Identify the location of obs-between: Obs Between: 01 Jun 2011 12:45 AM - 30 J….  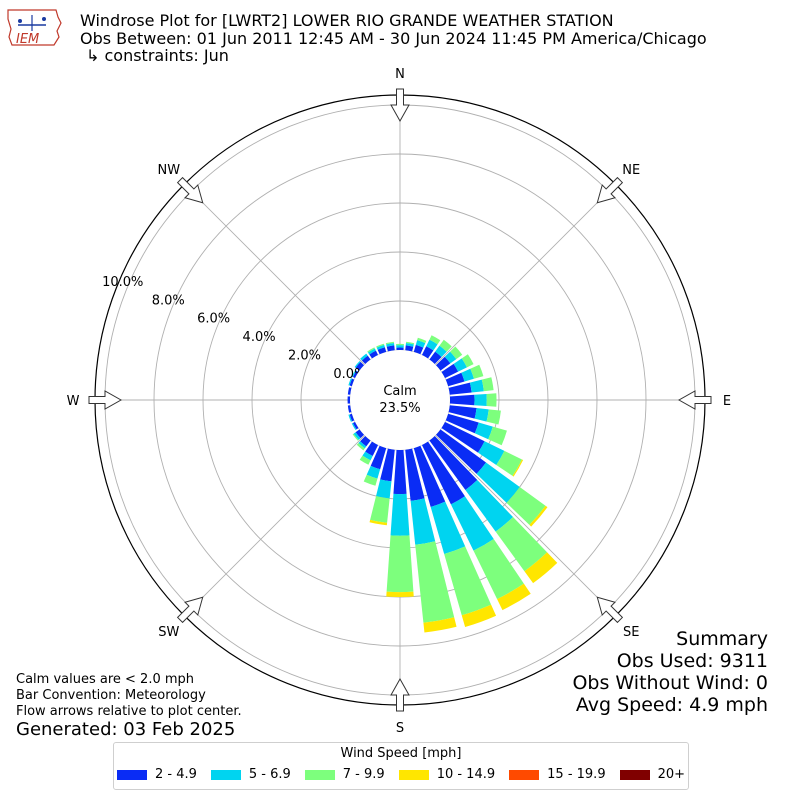
(393, 38).